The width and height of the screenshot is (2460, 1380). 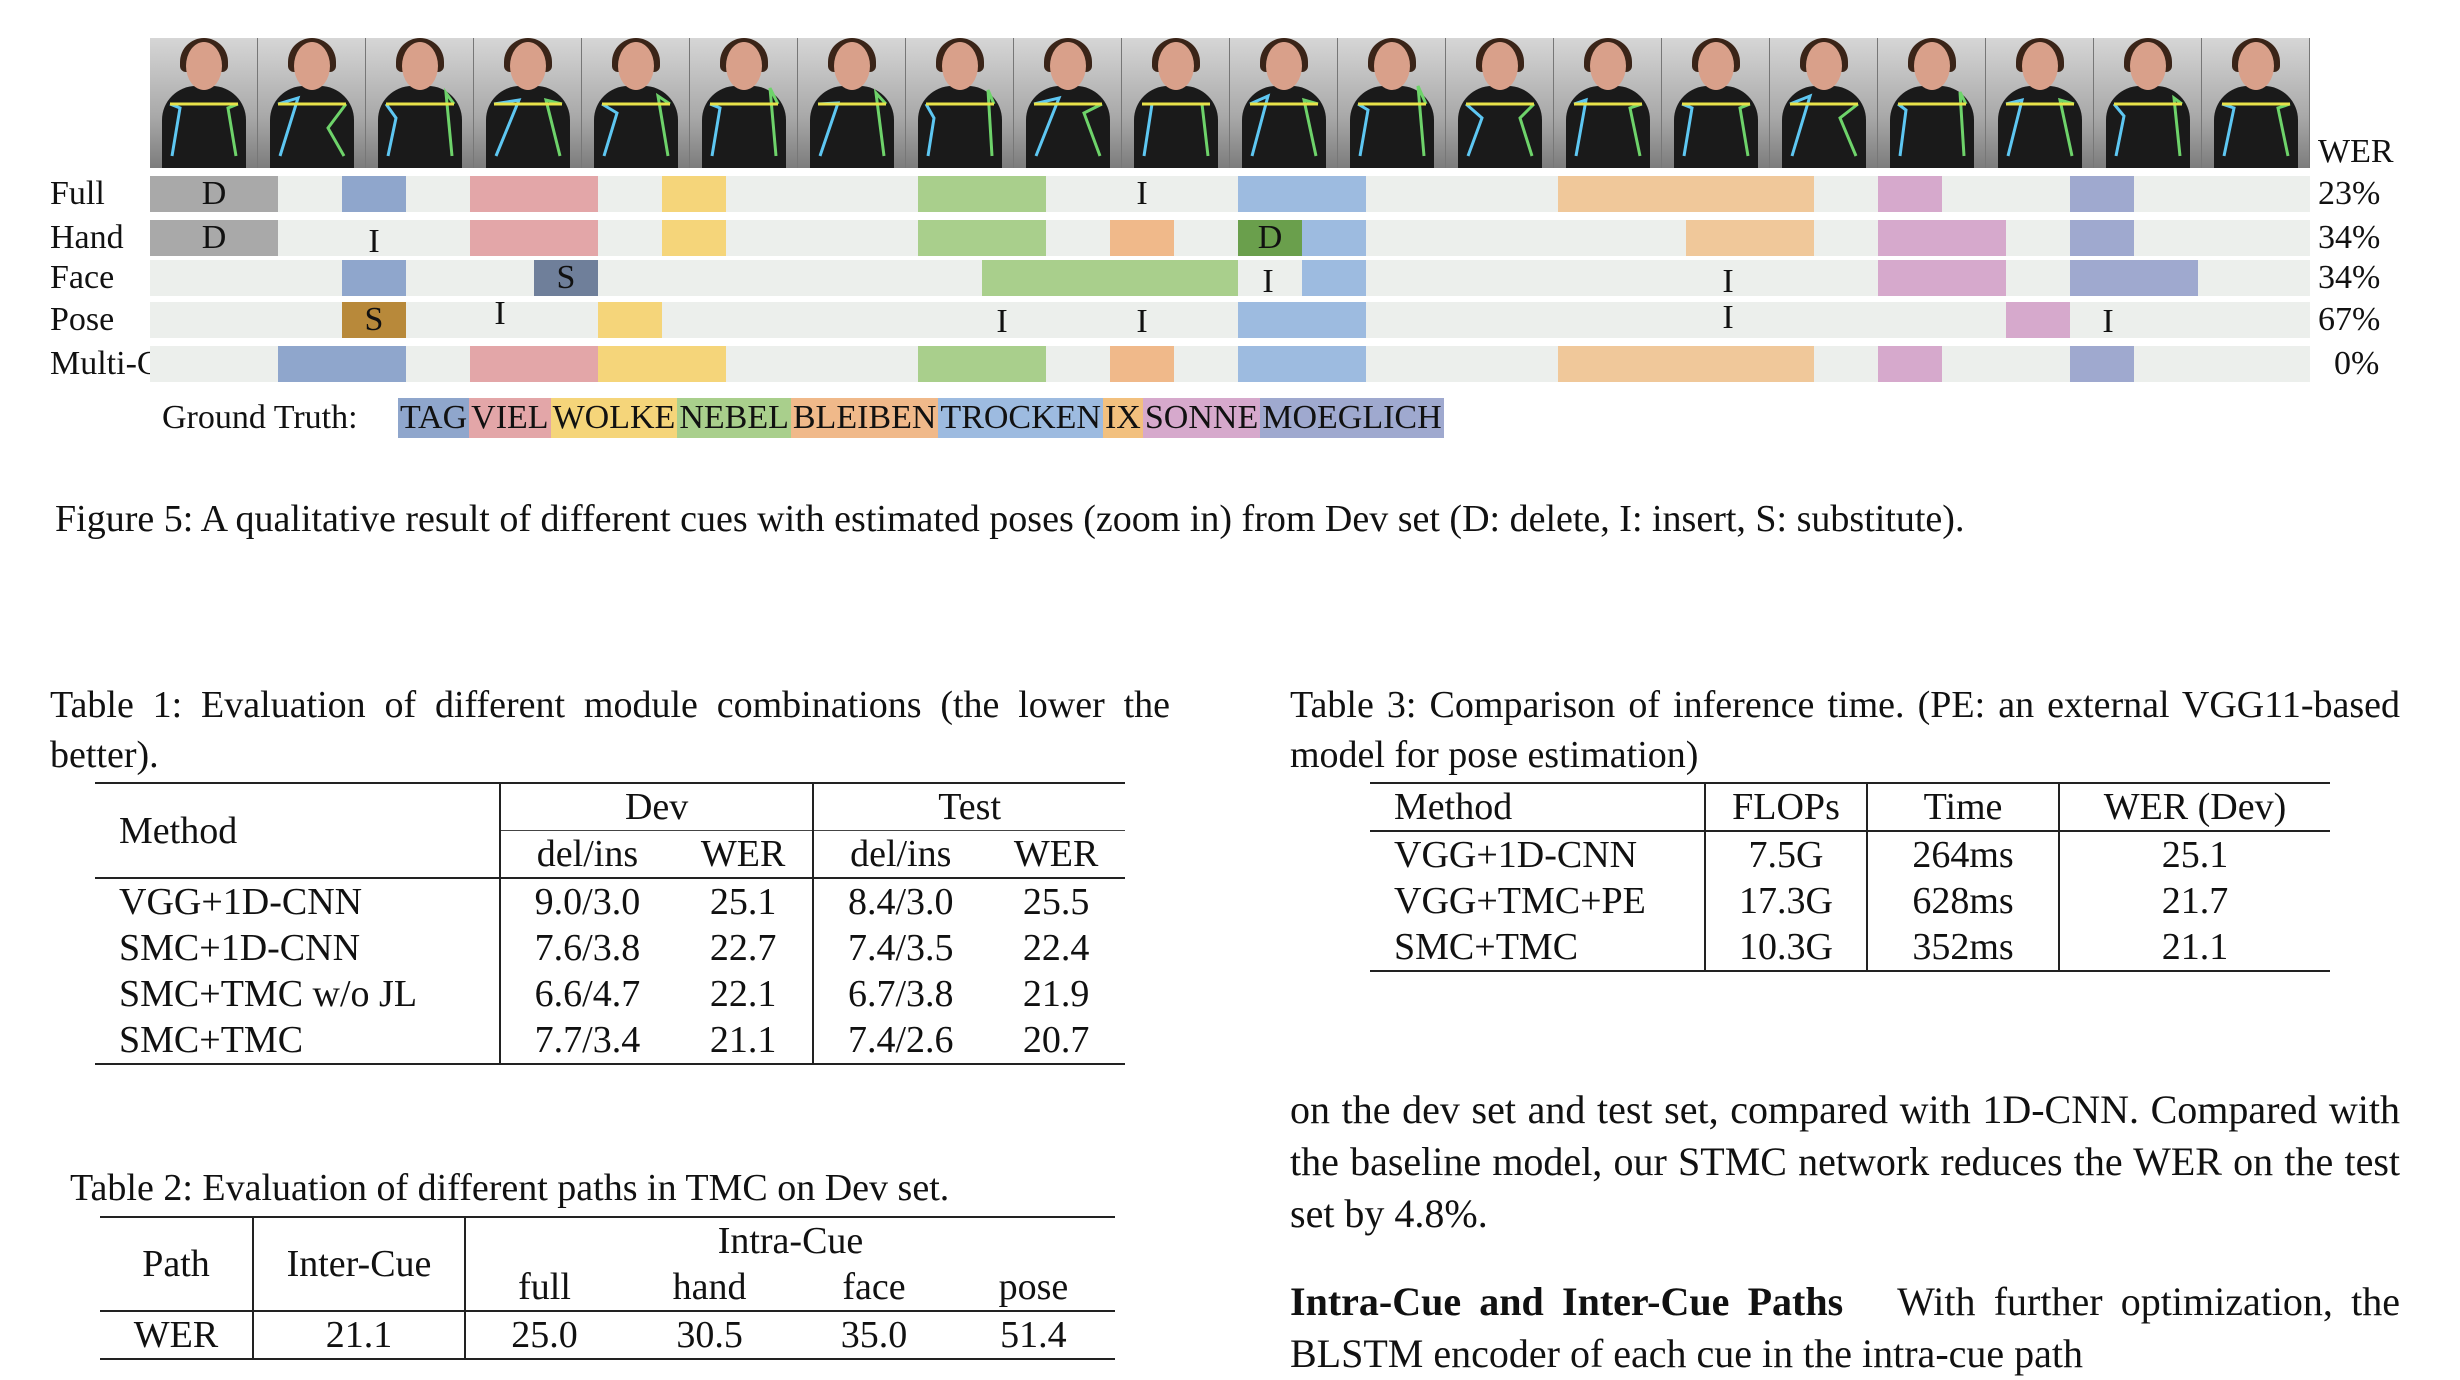 What do you see at coordinates (744, 994) in the screenshot?
I see `table1-cell: 22.1` at bounding box center [744, 994].